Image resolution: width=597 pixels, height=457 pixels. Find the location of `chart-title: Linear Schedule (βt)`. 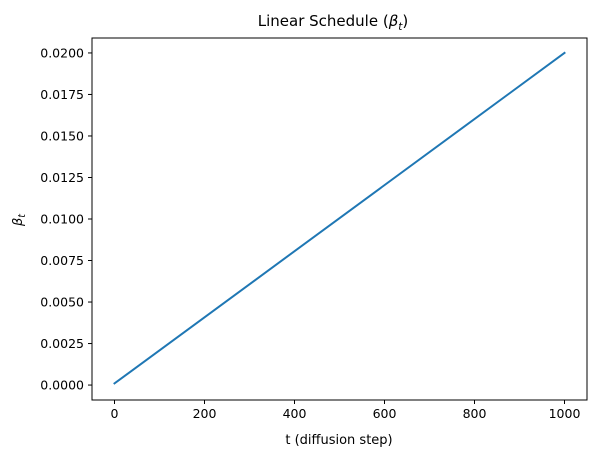

chart-title: Linear Schedule (βt) is located at coordinates (333, 22).